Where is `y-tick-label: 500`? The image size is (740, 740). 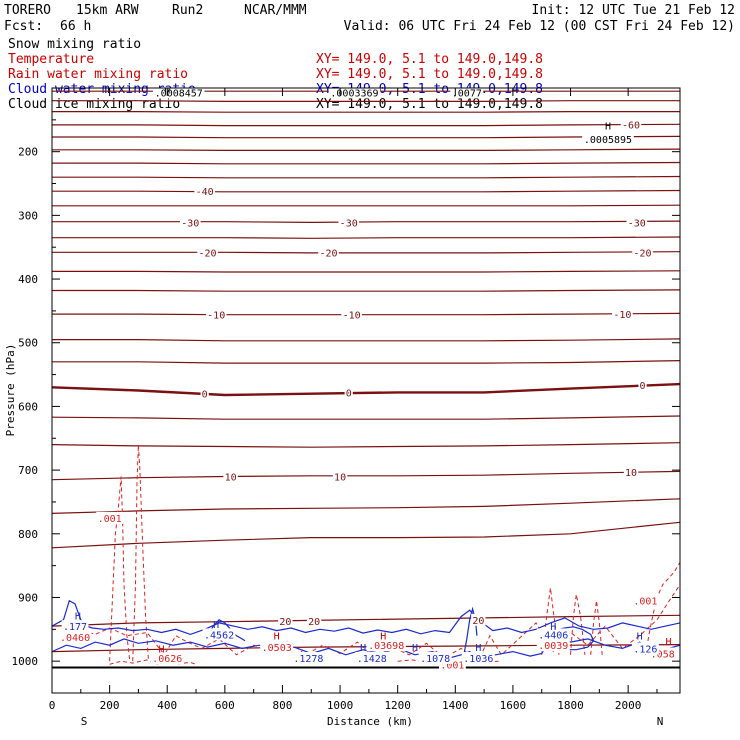 y-tick-label: 500 is located at coordinates (28, 343).